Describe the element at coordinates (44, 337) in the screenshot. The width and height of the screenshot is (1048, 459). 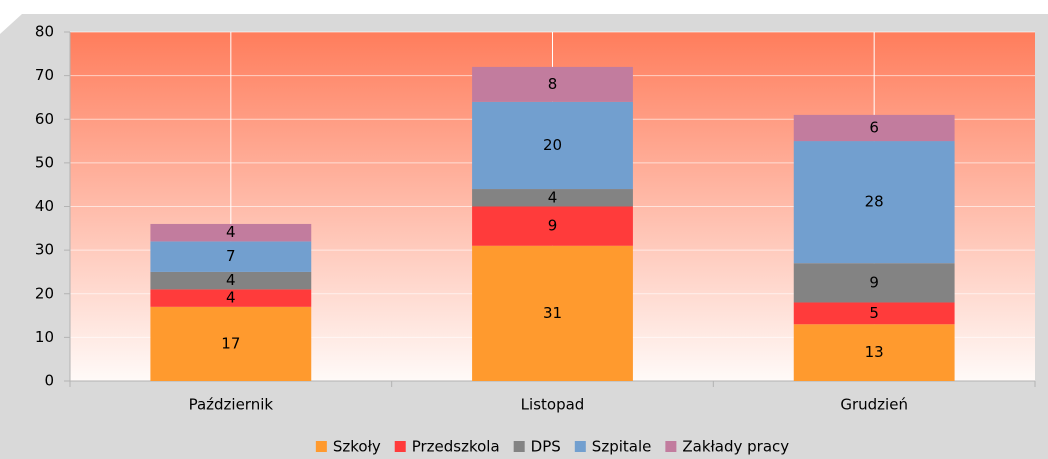
I see `y-tick-label: 10` at that location.